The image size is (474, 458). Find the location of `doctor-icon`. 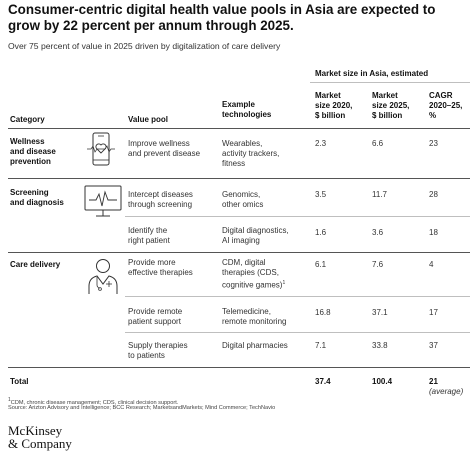

doctor-icon is located at coordinates (103, 276).